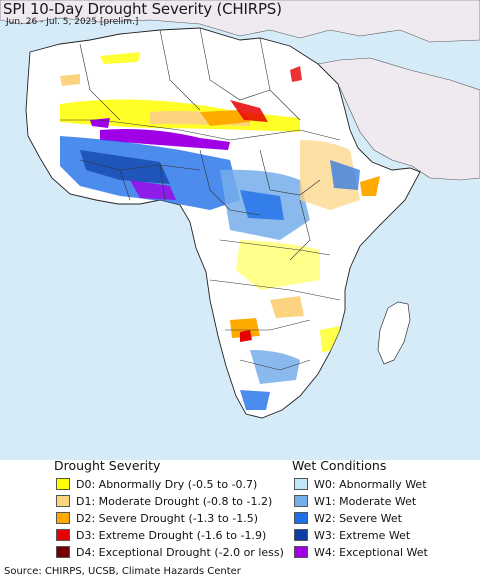 This screenshot has width=480, height=580. What do you see at coordinates (63, 484) in the screenshot?
I see `legend-d0-swatch` at bounding box center [63, 484].